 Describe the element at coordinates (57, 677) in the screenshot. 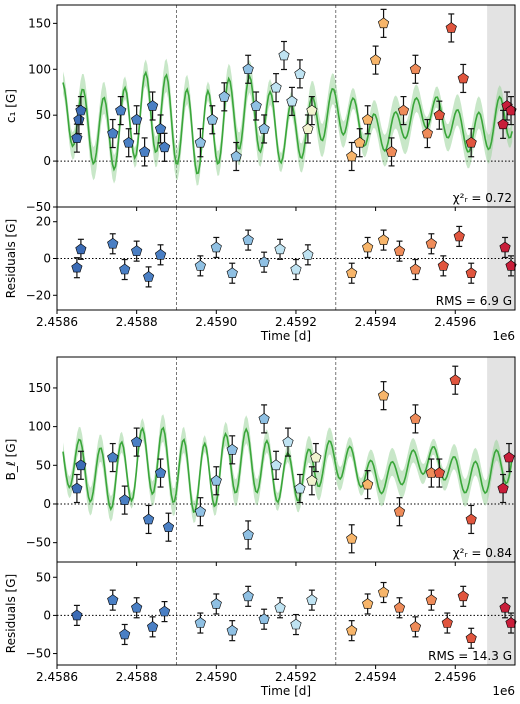

I see `x-tick-label: 2.4586` at that location.